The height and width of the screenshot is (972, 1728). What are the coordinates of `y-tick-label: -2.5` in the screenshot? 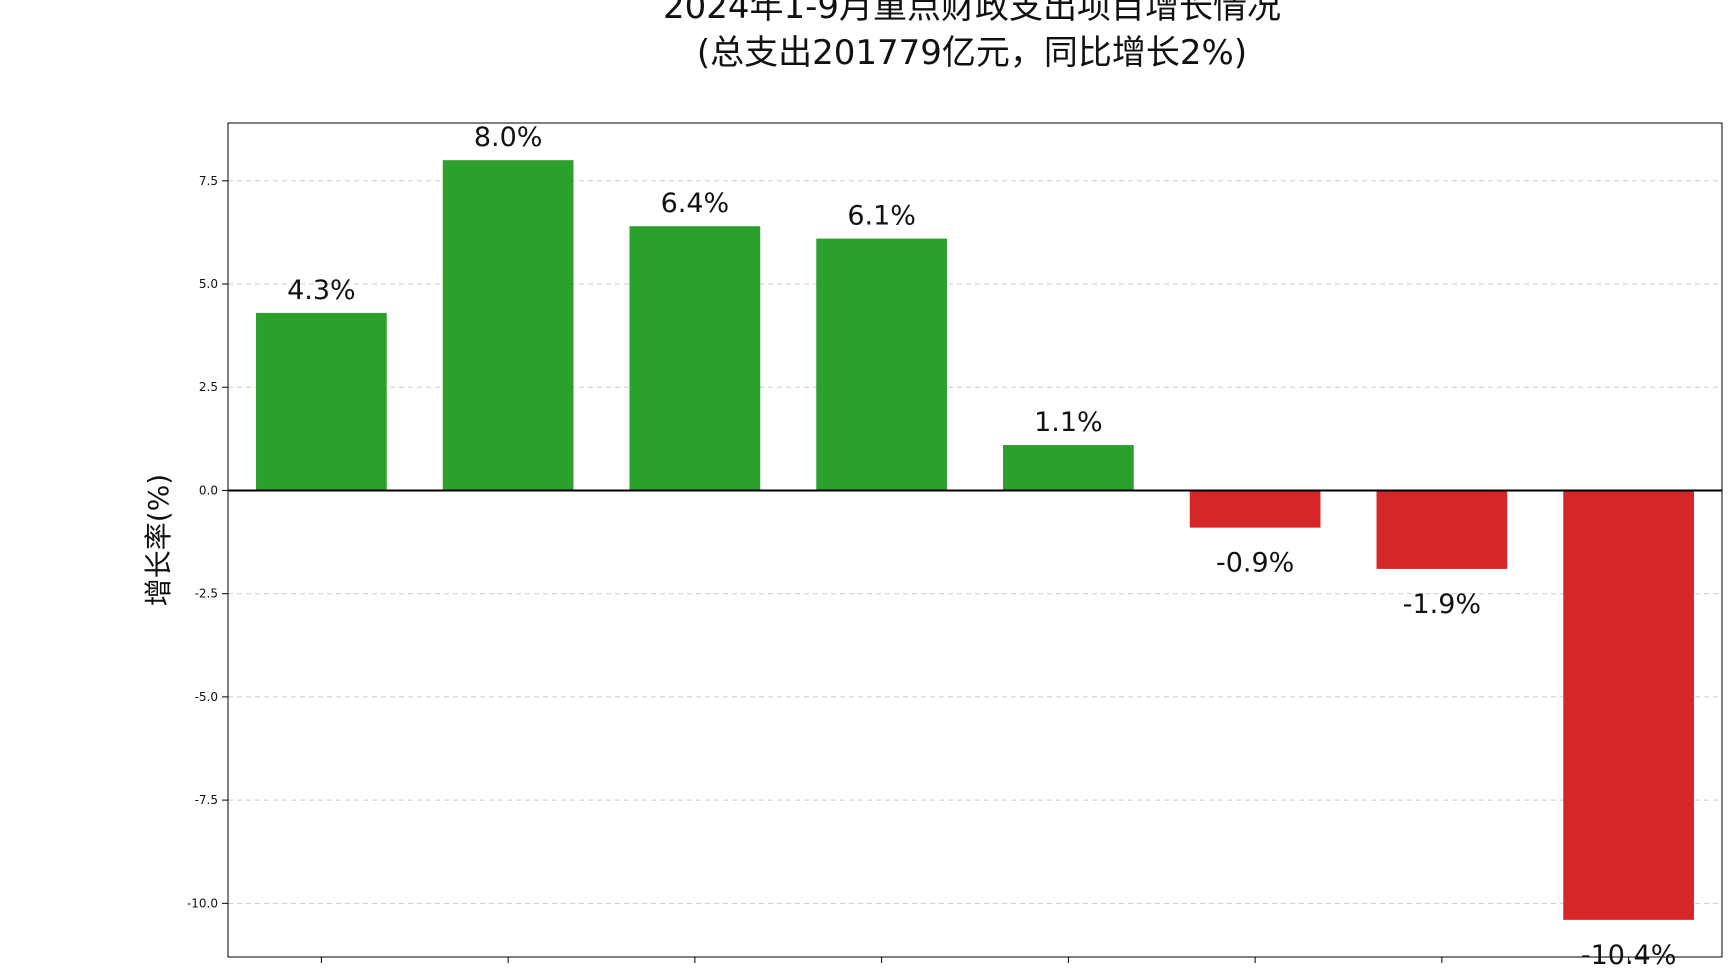 It's located at (206, 594).